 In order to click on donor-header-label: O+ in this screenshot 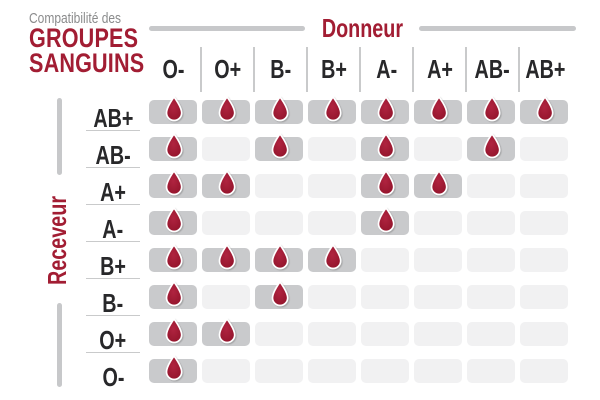, I will do `click(227, 69)`.